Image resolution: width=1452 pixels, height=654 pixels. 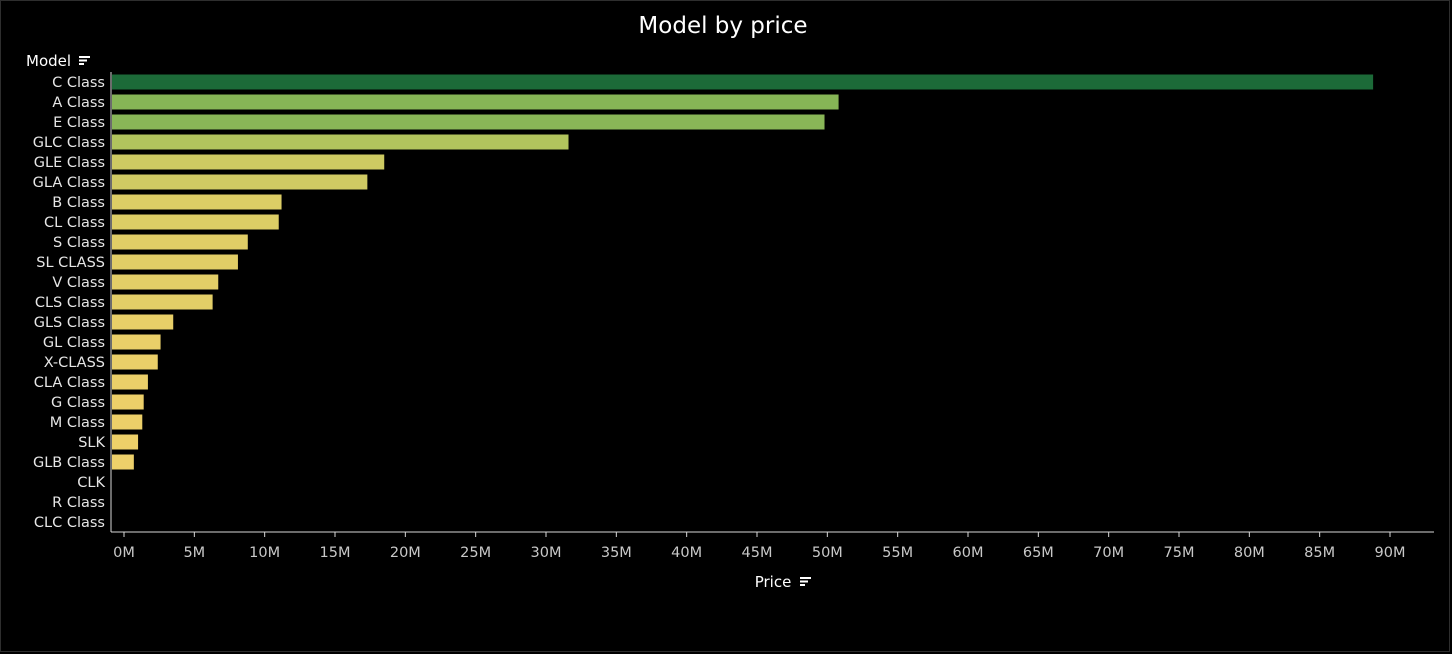 What do you see at coordinates (79, 243) in the screenshot?
I see `category-label: S Class` at bounding box center [79, 243].